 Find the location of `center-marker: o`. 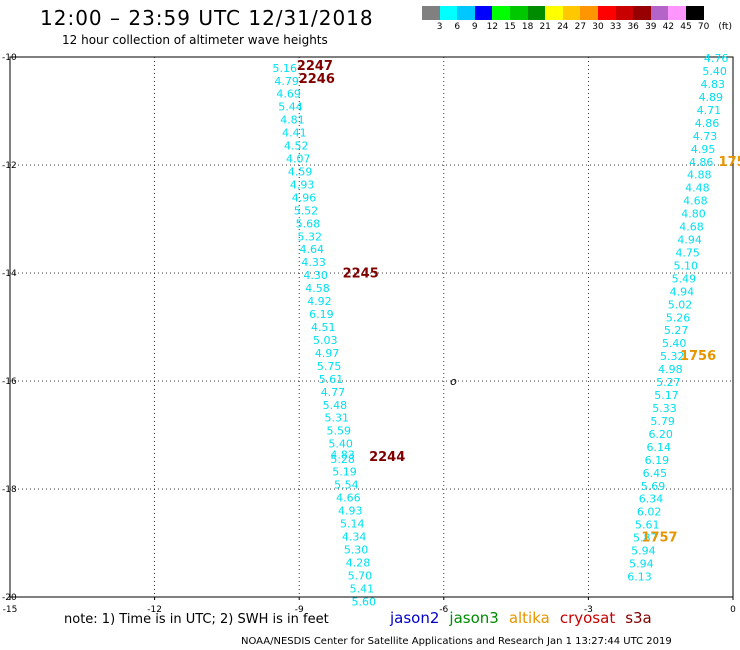

center-marker: o is located at coordinates (453, 381).